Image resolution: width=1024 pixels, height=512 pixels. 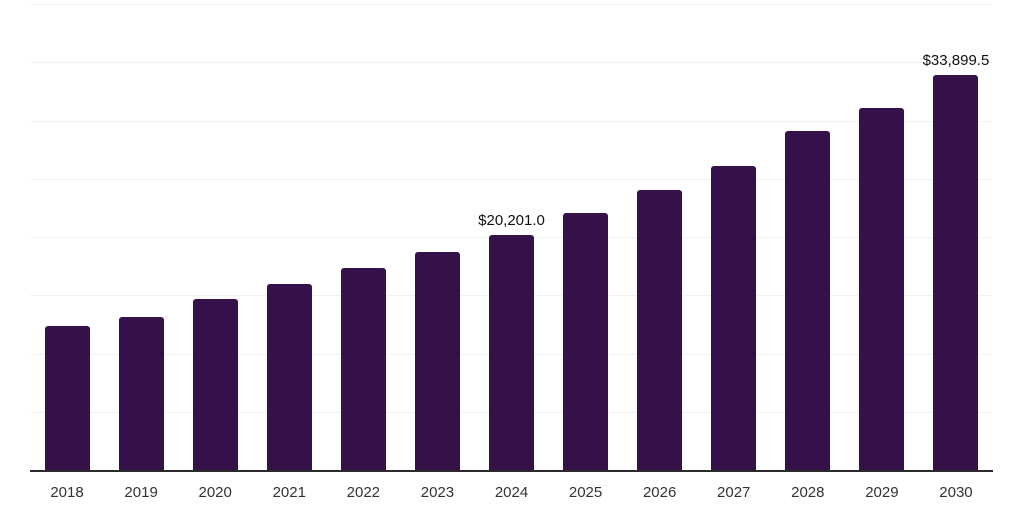 What do you see at coordinates (437, 361) in the screenshot?
I see `bar-2023` at bounding box center [437, 361].